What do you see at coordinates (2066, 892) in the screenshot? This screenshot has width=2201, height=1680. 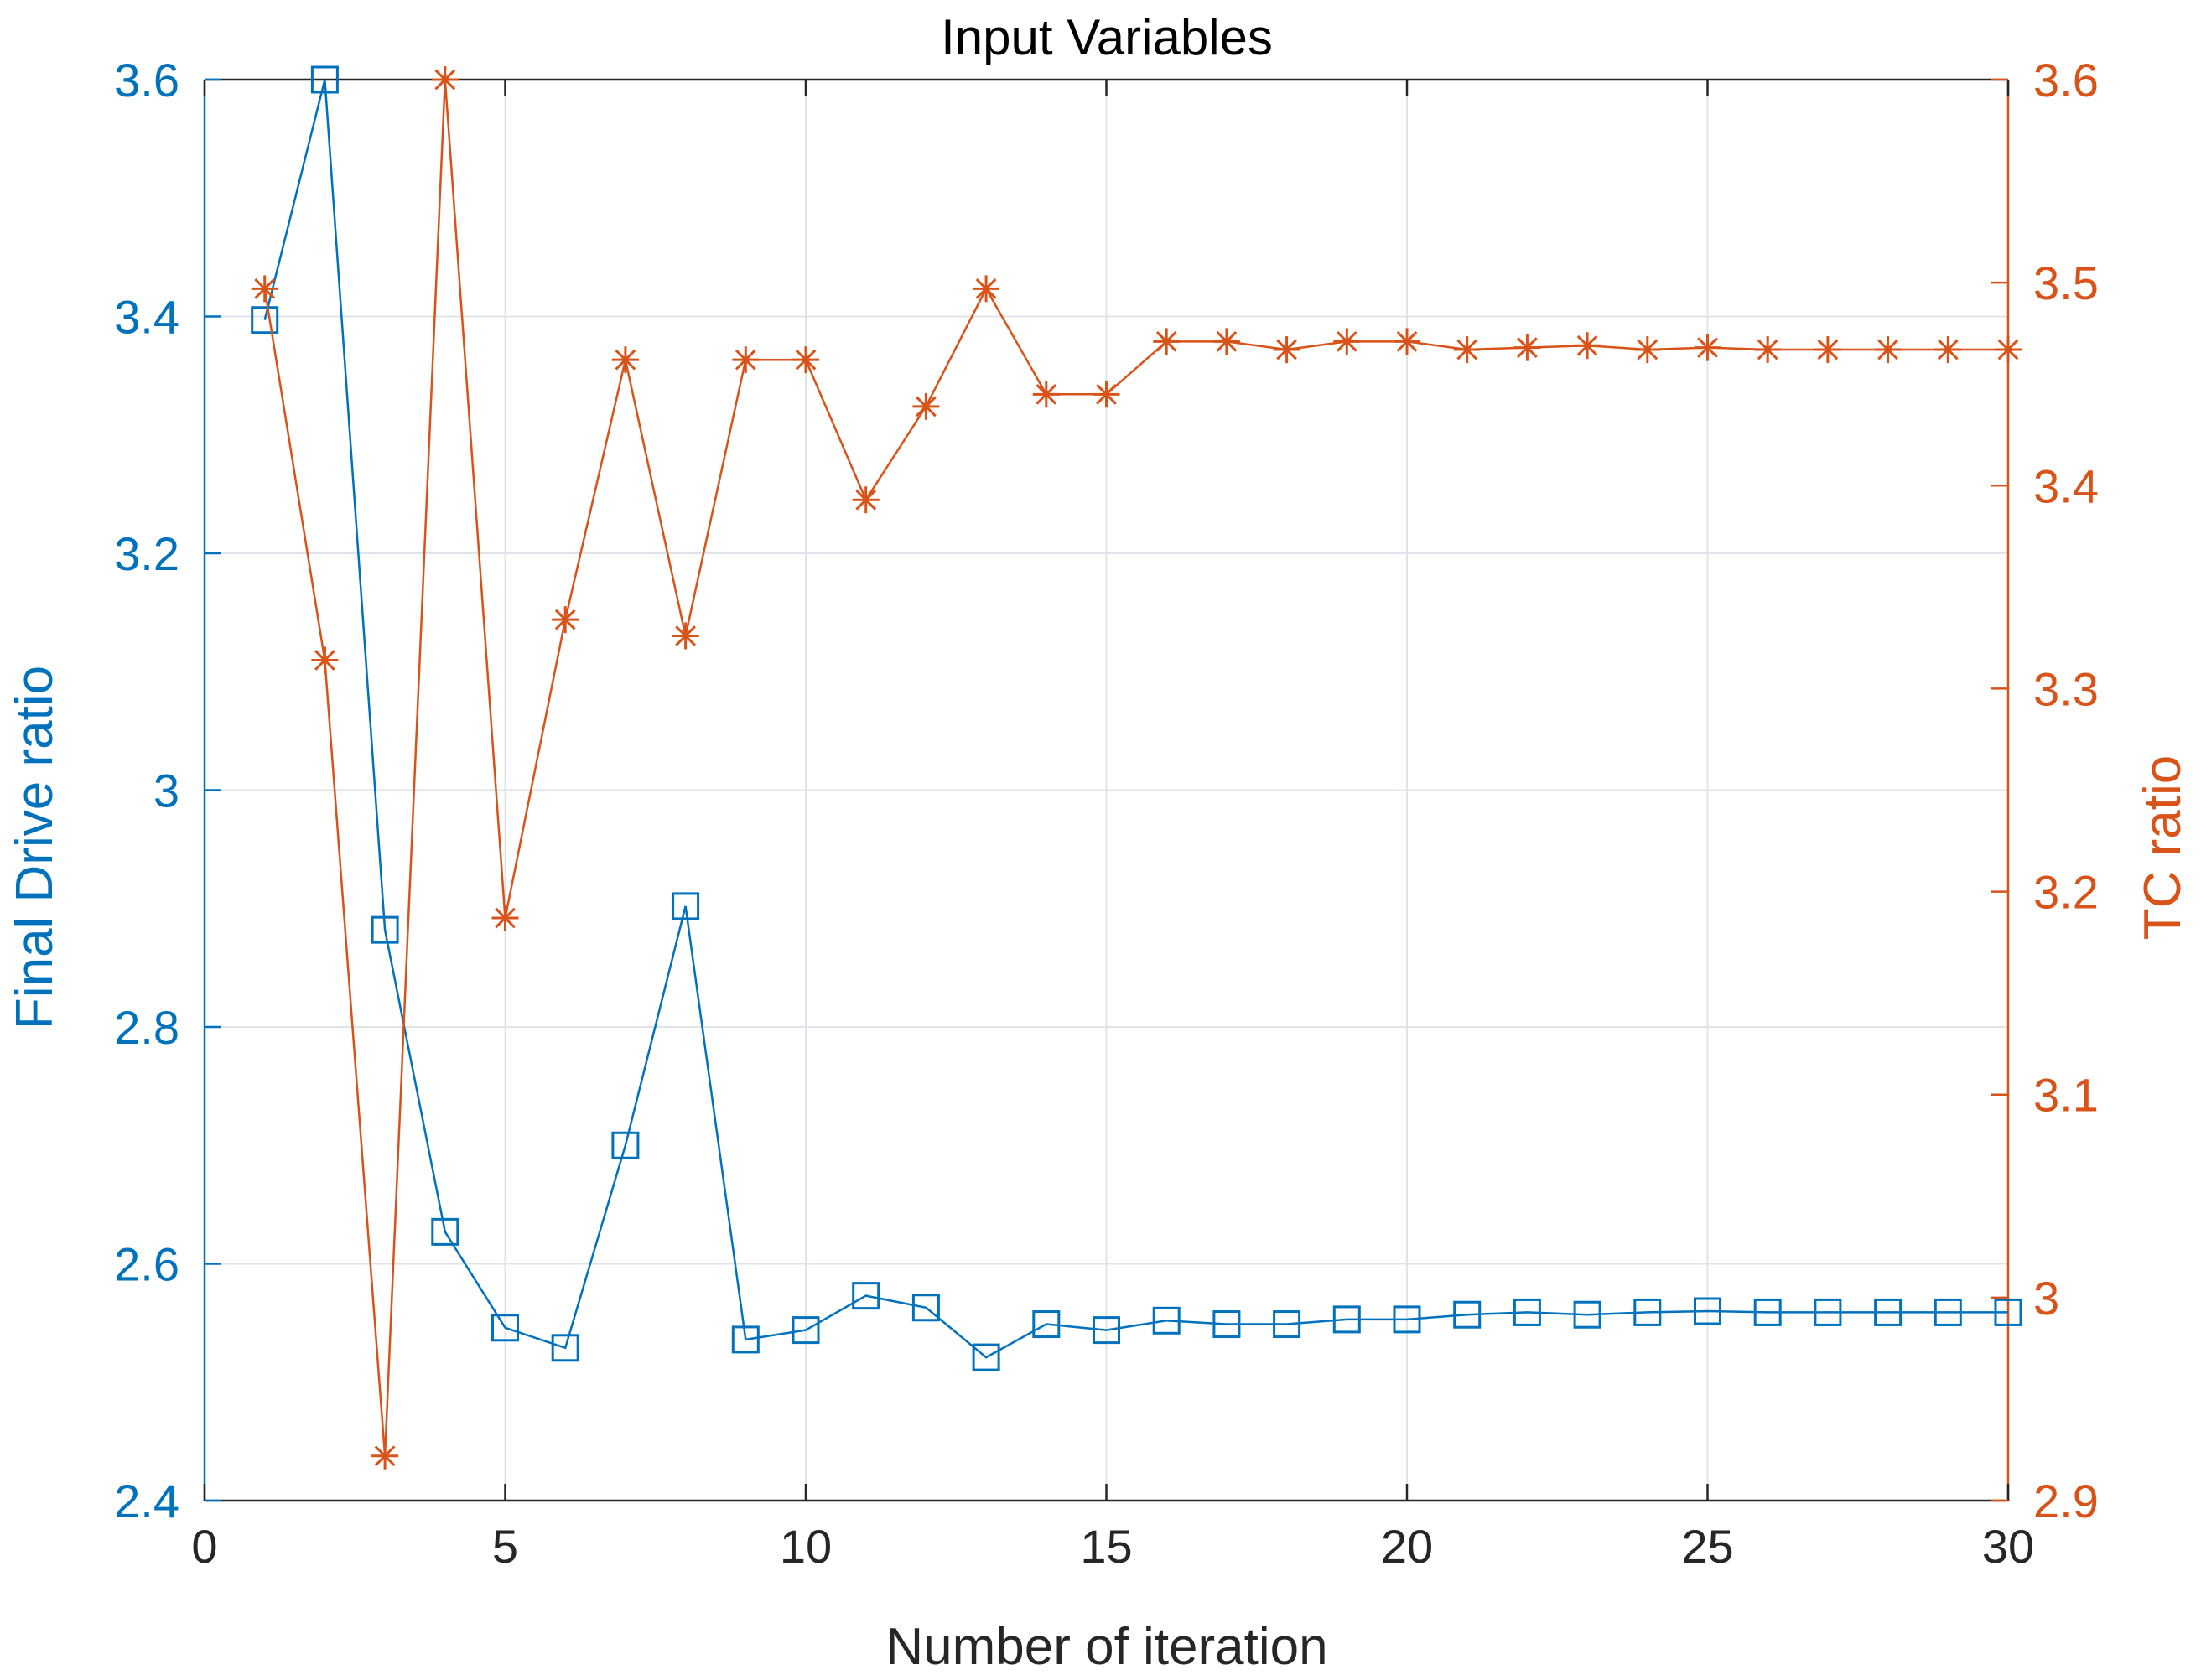 I see `right-y-tick-label: 3.2` at bounding box center [2066, 892].